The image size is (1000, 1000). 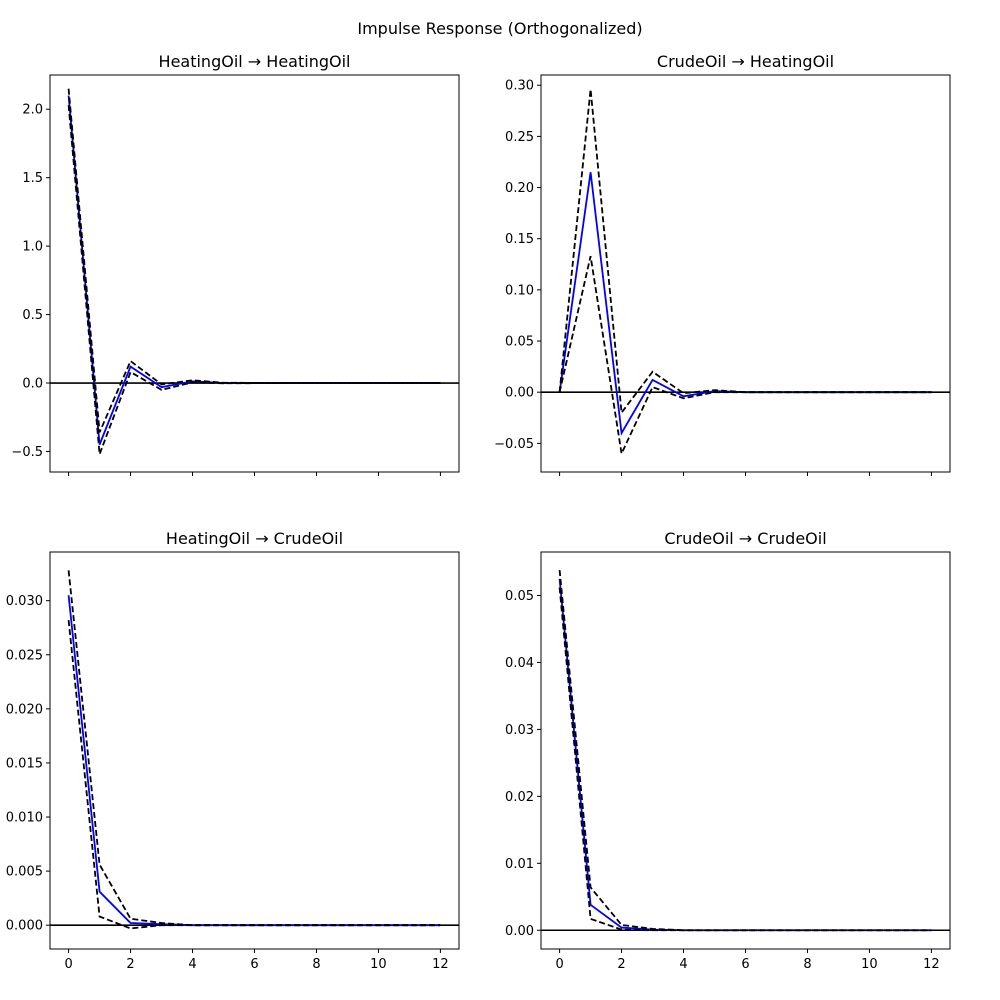 I want to click on y-tick-label: 0.10, so click(x=519, y=290).